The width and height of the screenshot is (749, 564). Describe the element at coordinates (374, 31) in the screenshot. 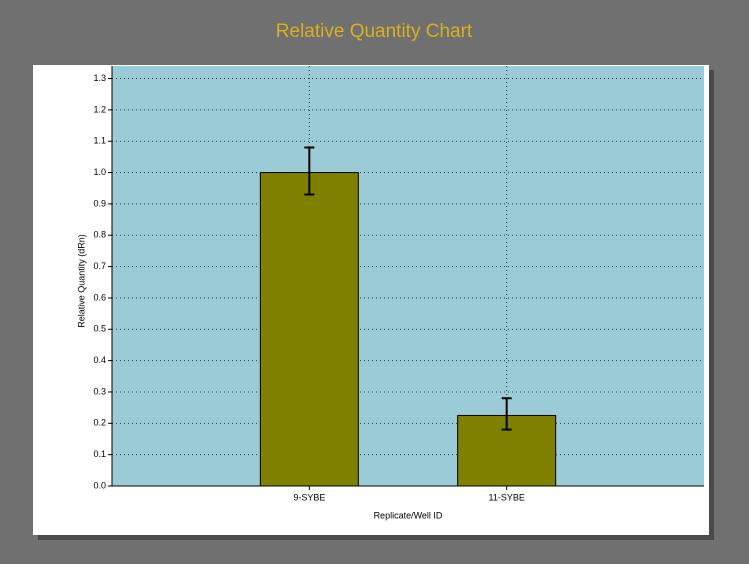

I see `chart-title: Relative Quantity Chart` at that location.